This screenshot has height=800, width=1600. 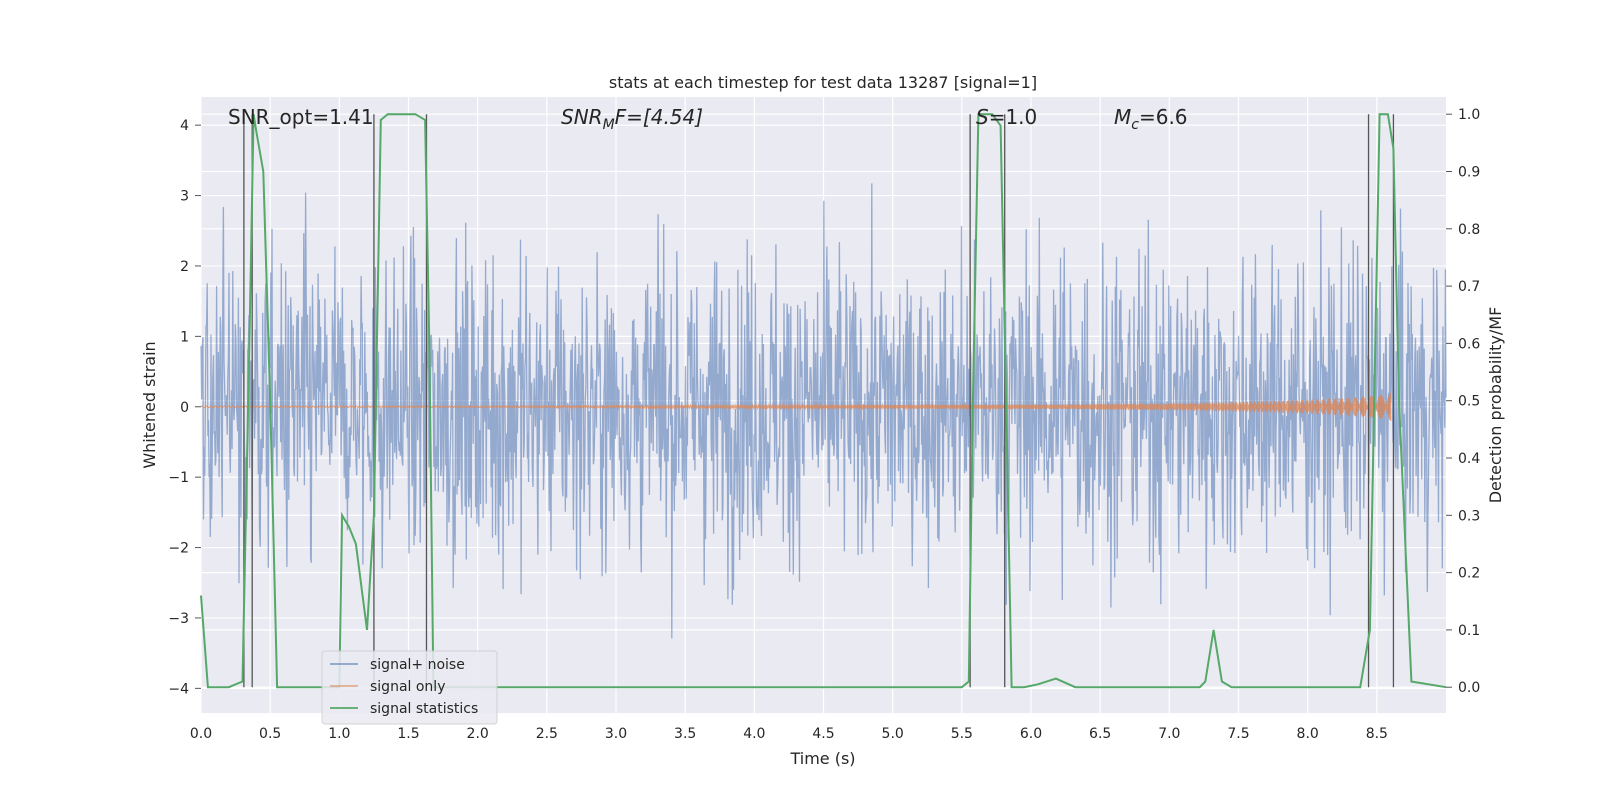 I want to click on x-tick-label: 1.0, so click(x=339, y=734).